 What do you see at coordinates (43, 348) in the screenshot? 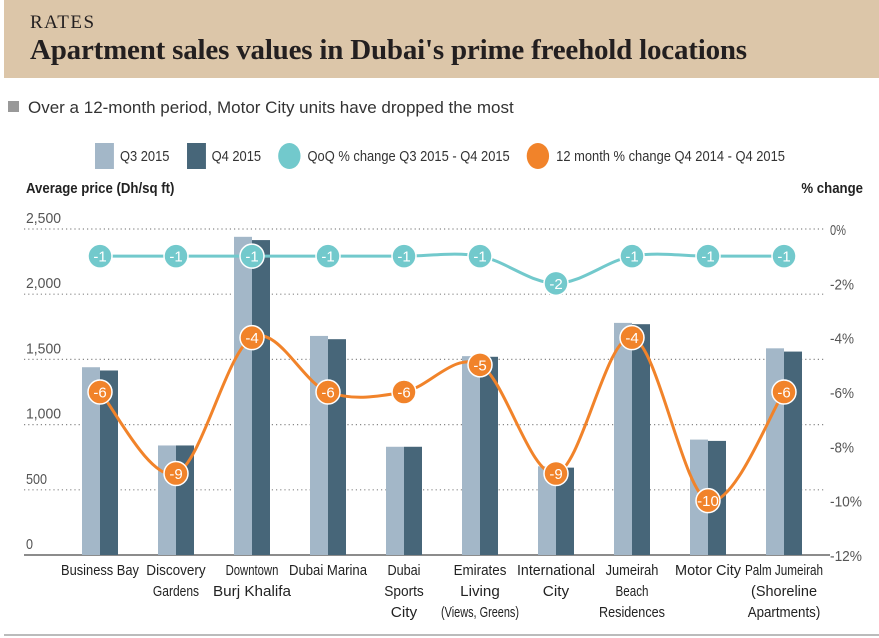
I see `y-tick-label: 1,500` at bounding box center [43, 348].